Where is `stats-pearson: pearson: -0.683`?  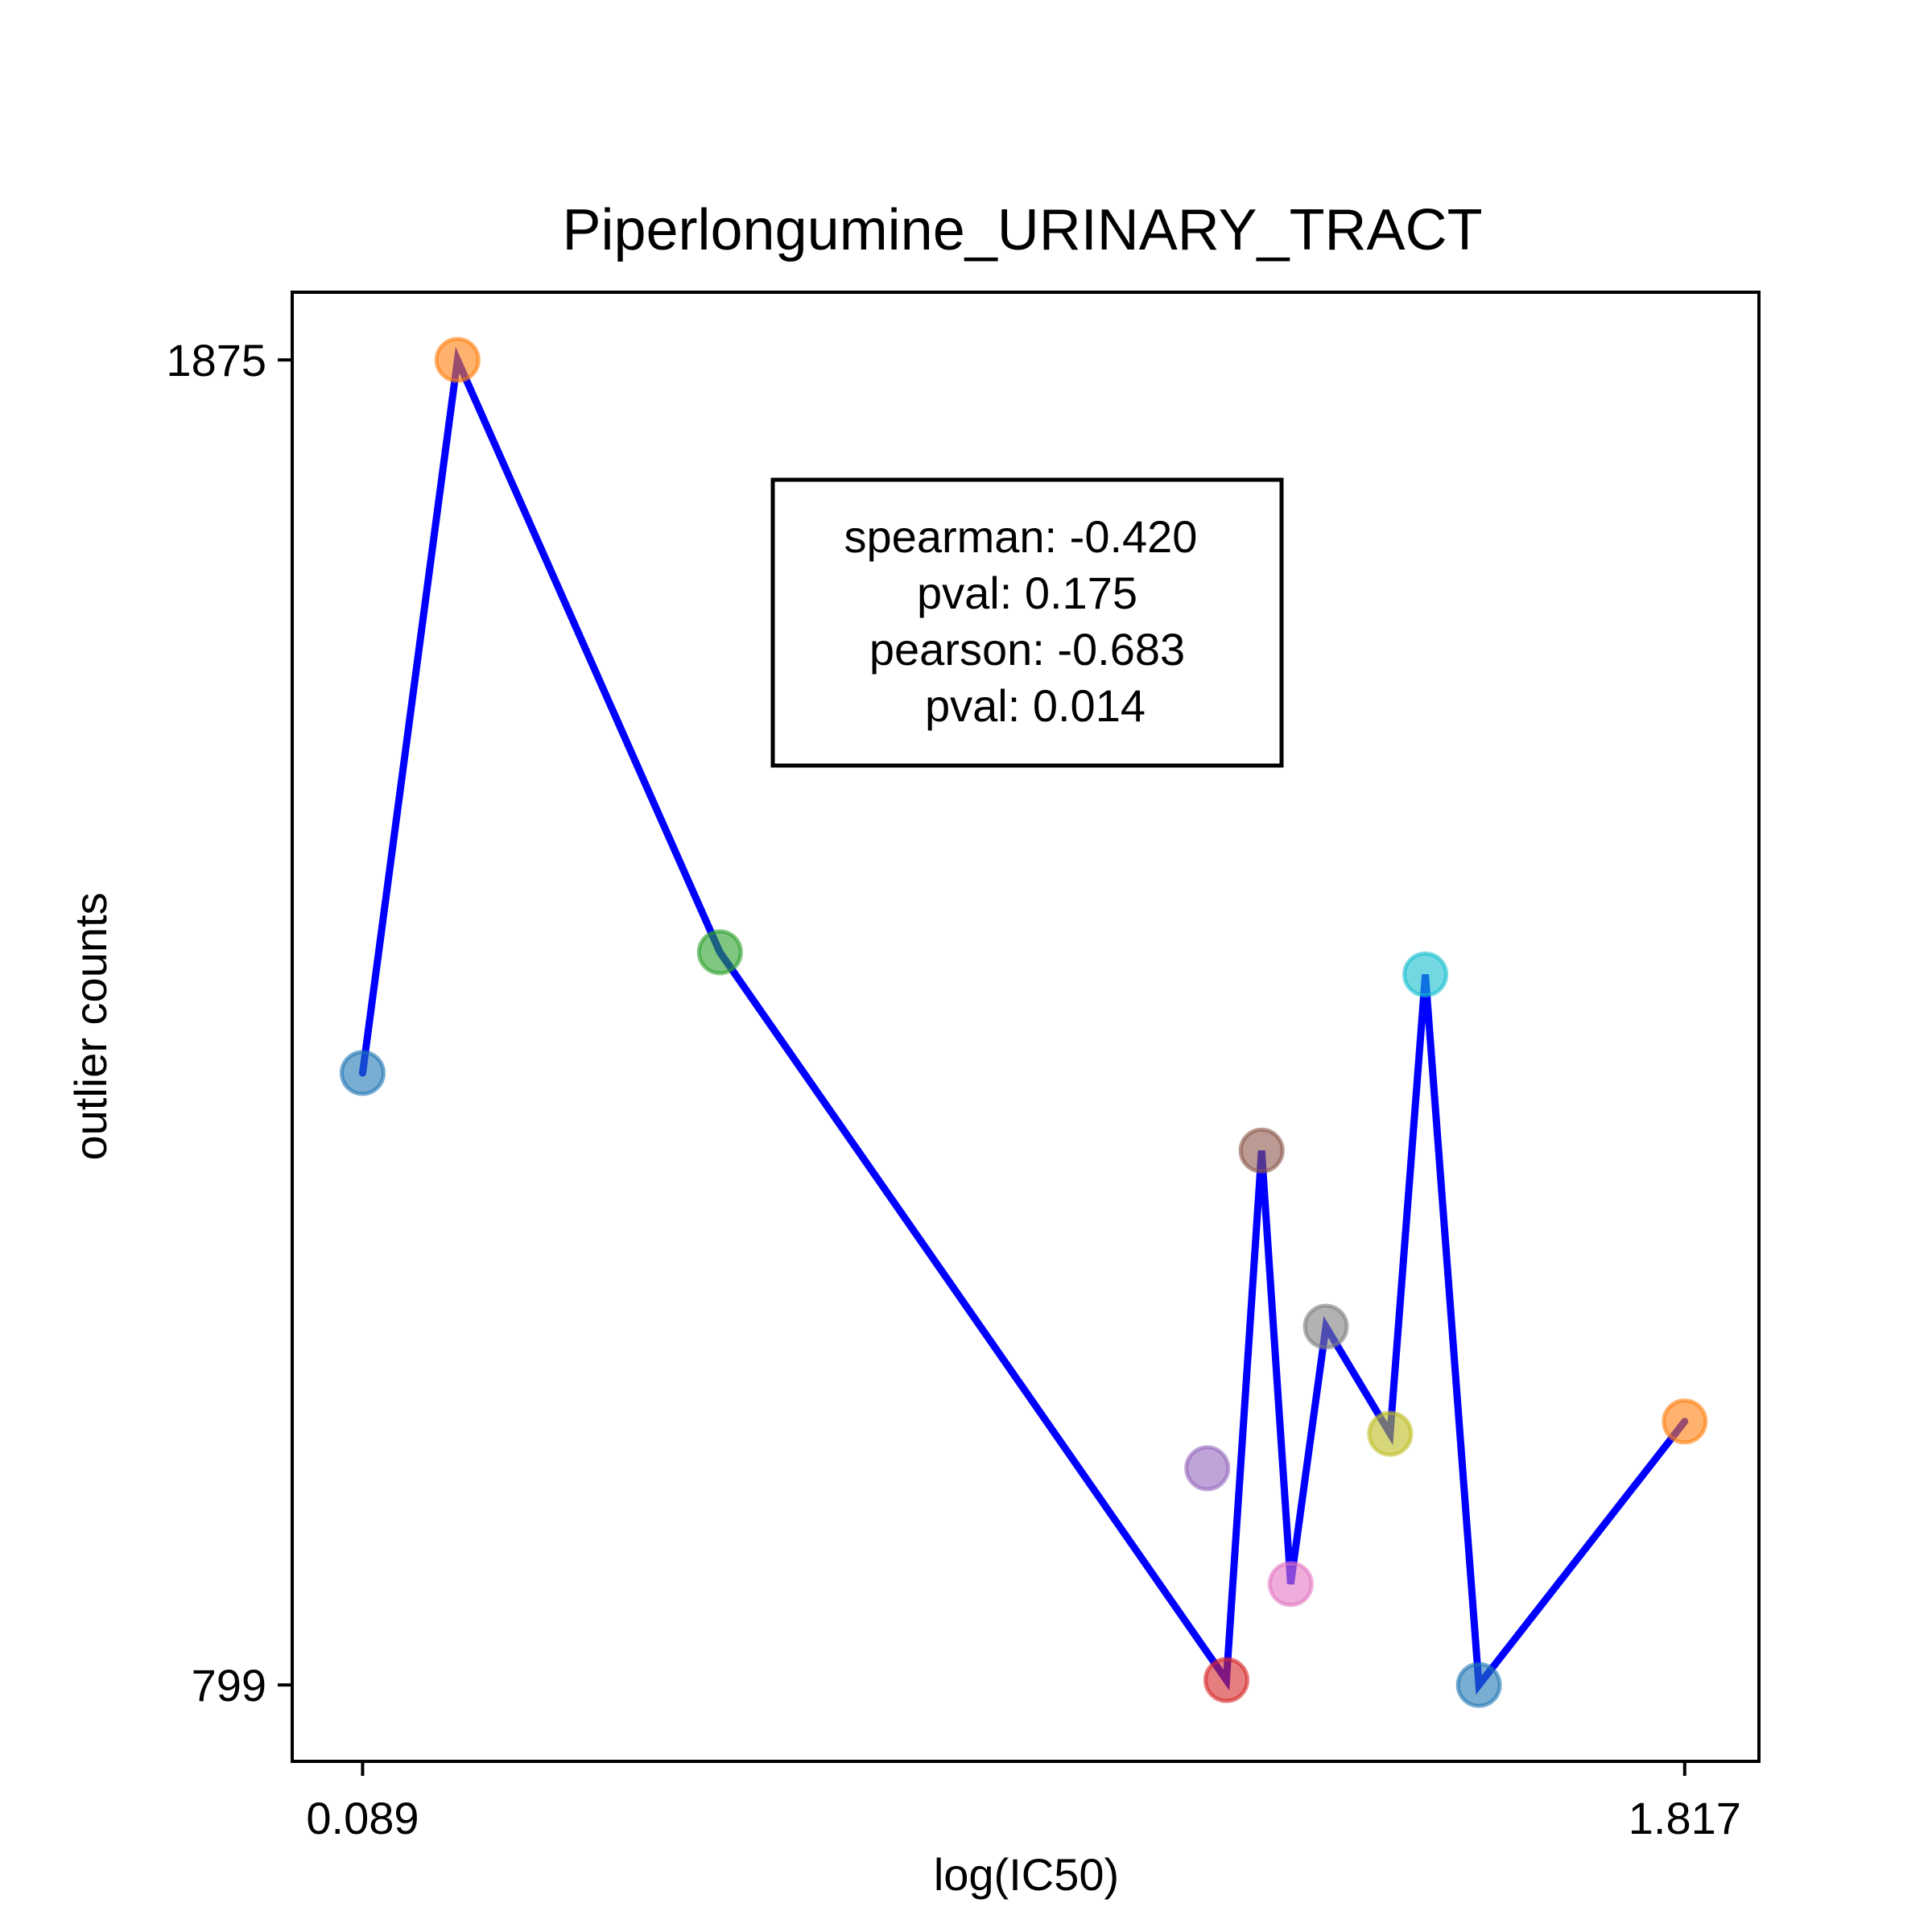 stats-pearson: pearson: -0.683 is located at coordinates (1027, 649).